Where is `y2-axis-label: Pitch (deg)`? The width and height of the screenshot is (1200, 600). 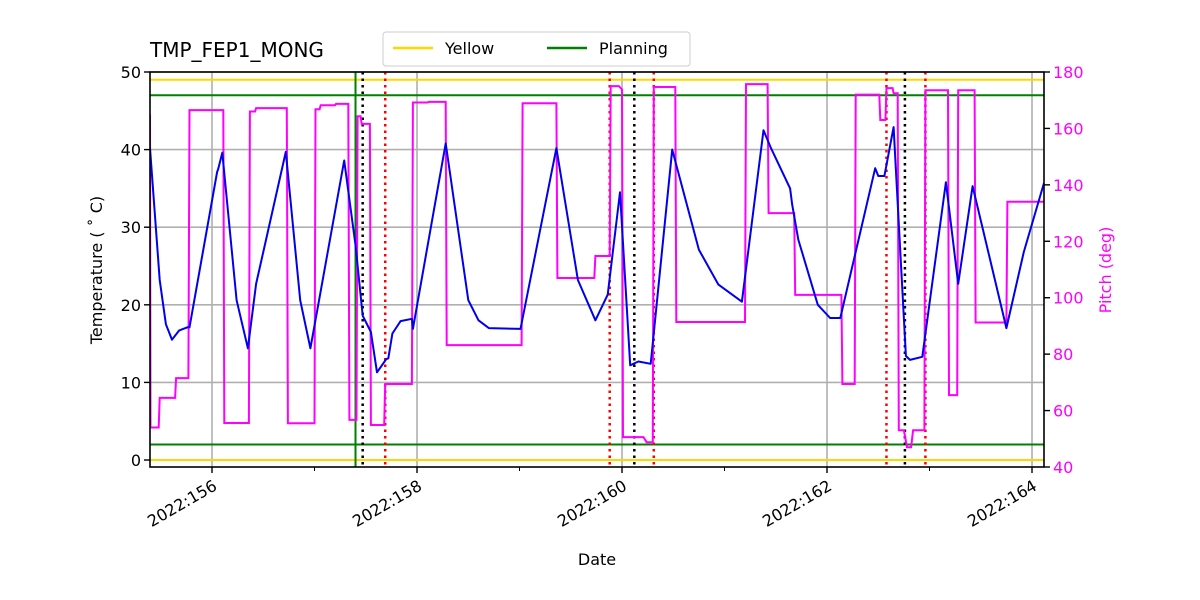 y2-axis-label: Pitch (deg) is located at coordinates (1105, 270).